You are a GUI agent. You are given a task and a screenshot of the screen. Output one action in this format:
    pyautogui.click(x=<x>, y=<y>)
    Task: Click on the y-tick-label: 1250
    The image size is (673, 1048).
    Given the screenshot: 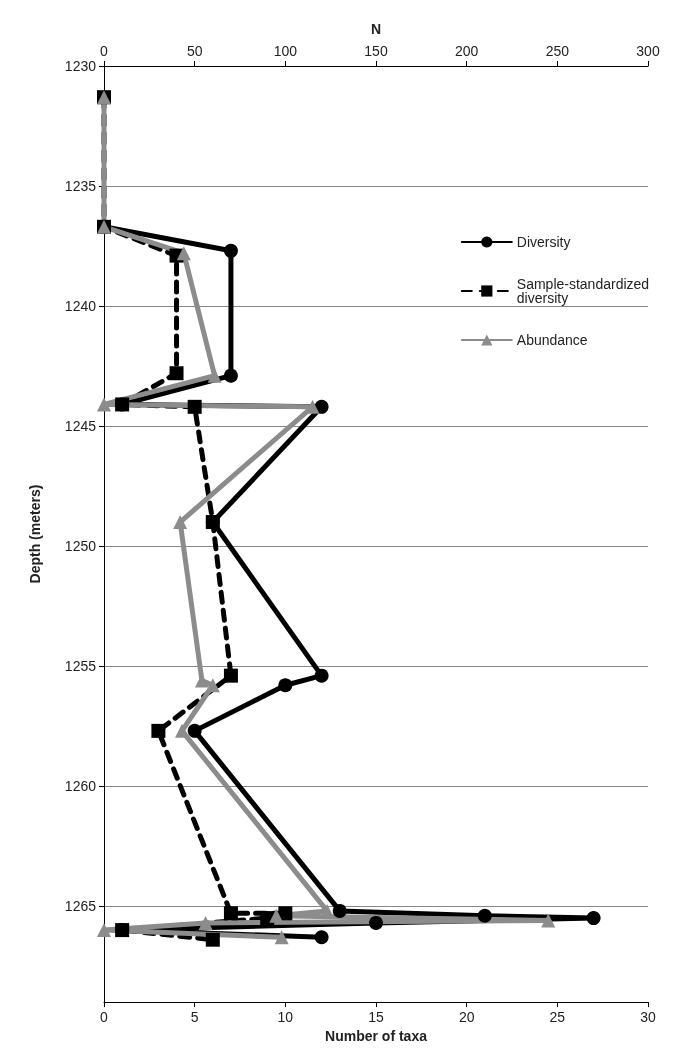 What is the action you would take?
    pyautogui.click(x=80, y=546)
    